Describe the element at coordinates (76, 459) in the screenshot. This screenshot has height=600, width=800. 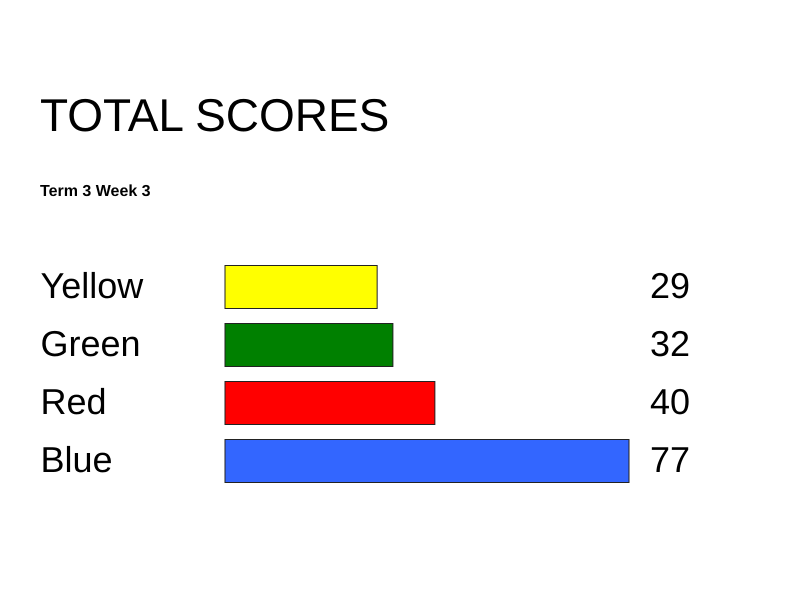
I see `y-tick-label: Blue` at that location.